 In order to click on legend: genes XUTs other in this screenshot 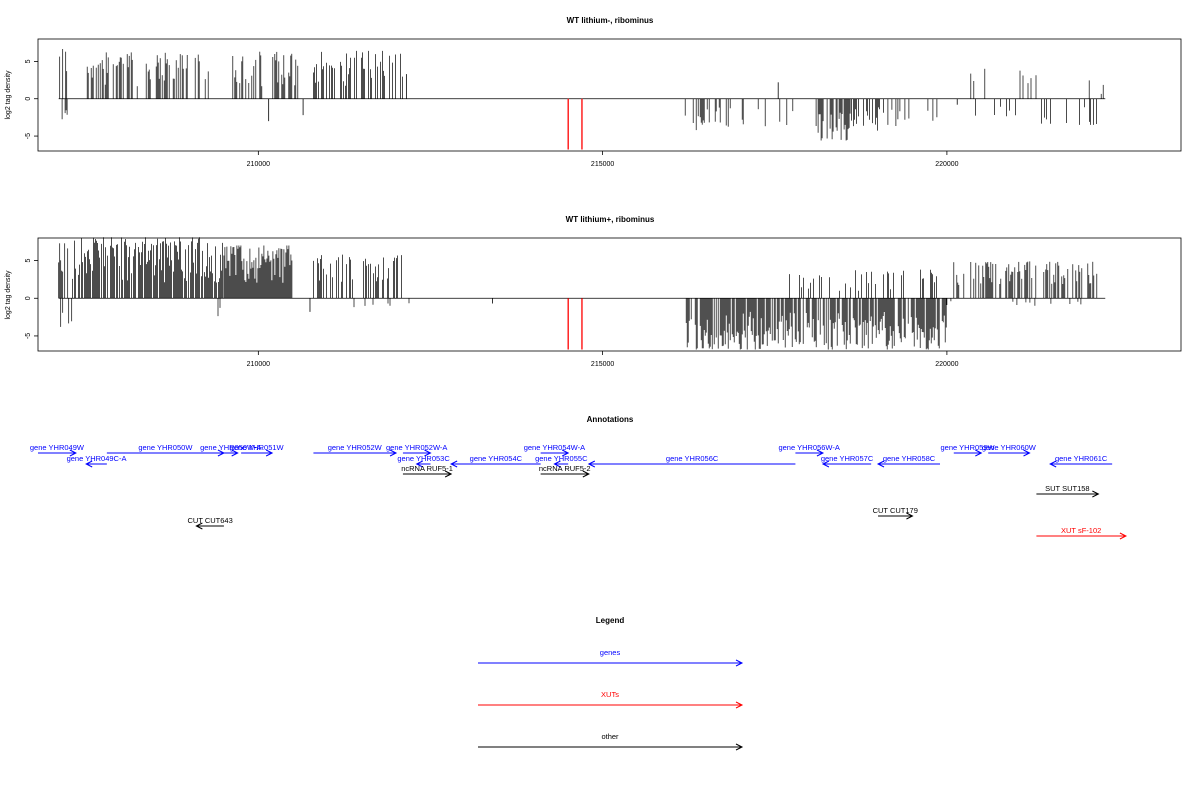, I will do `click(611, 699)`.